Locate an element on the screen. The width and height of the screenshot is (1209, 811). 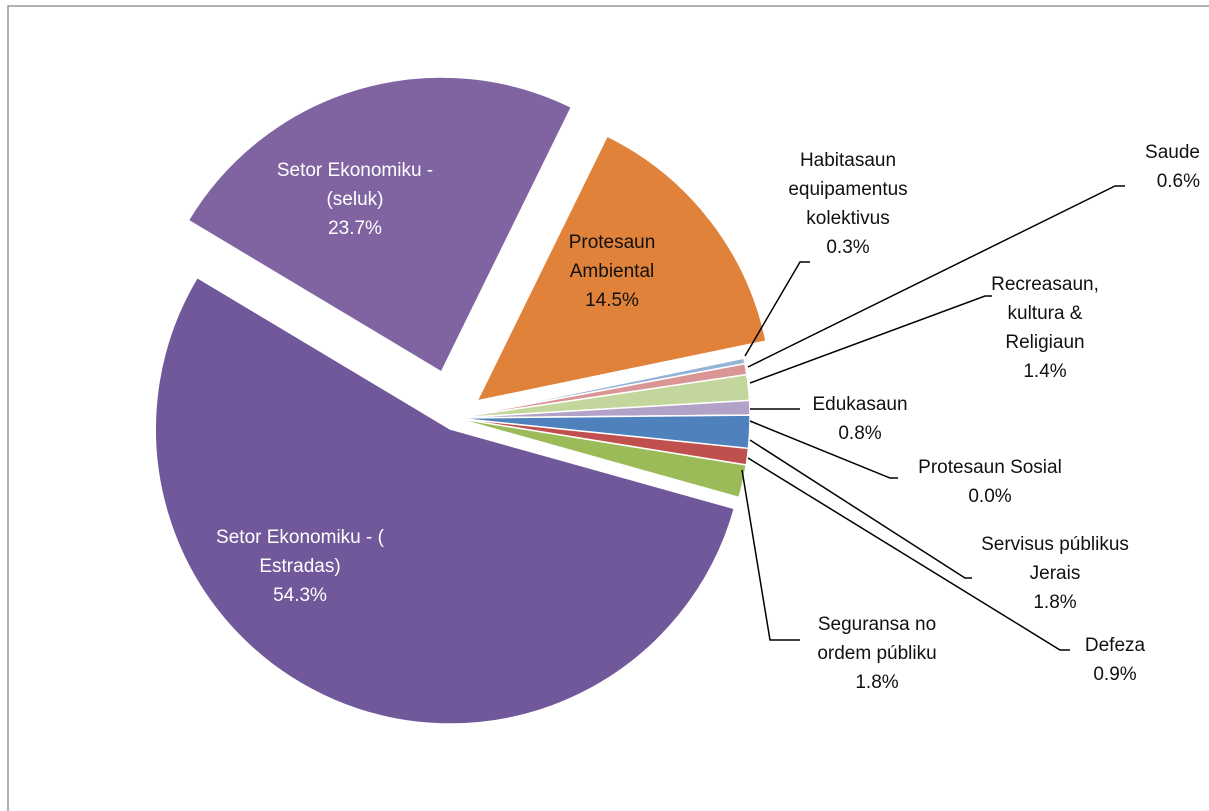
slice-label: Servisus públikus Jerais 1.8% is located at coordinates (1055, 573).